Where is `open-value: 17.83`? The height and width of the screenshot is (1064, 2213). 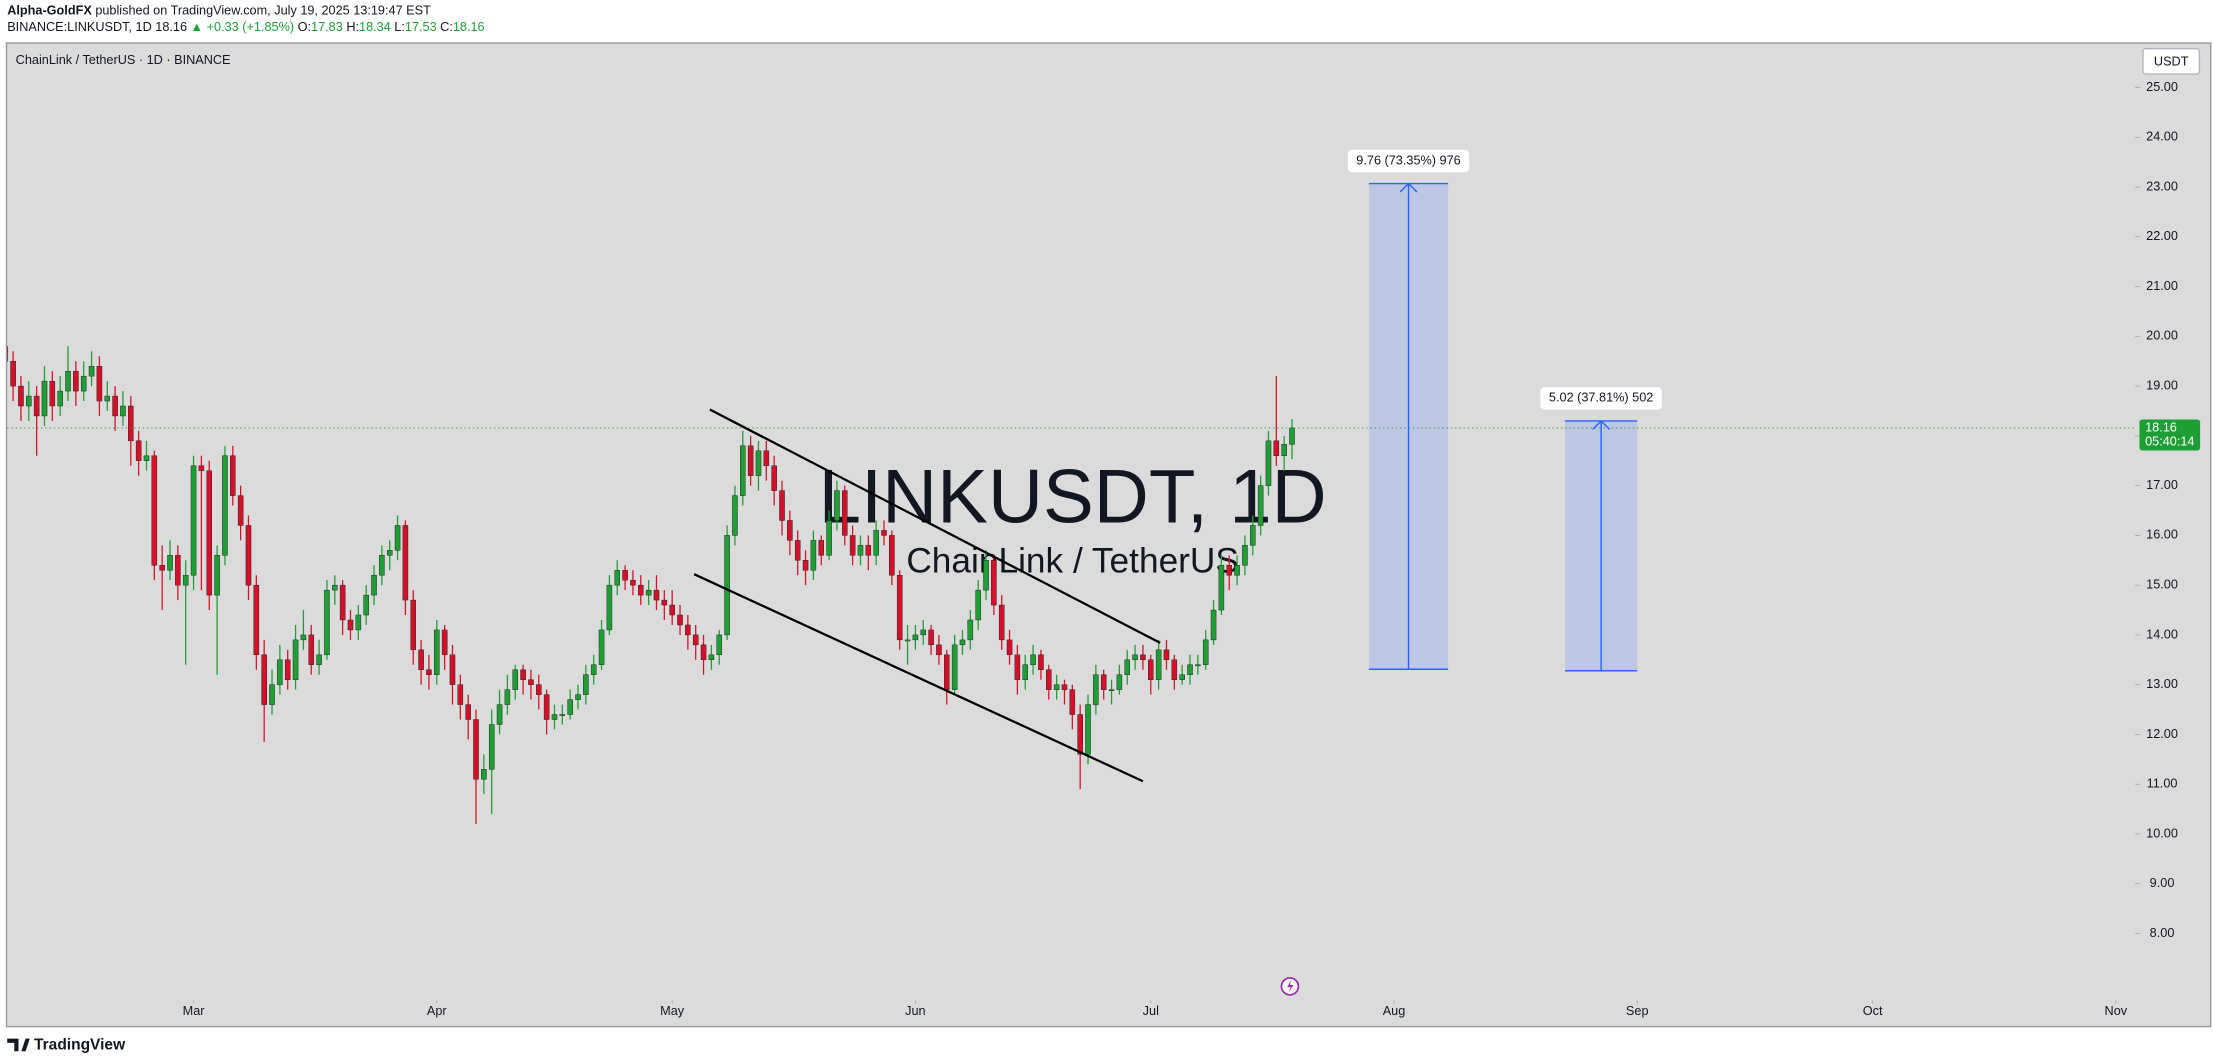
open-value: 17.83 is located at coordinates (327, 28).